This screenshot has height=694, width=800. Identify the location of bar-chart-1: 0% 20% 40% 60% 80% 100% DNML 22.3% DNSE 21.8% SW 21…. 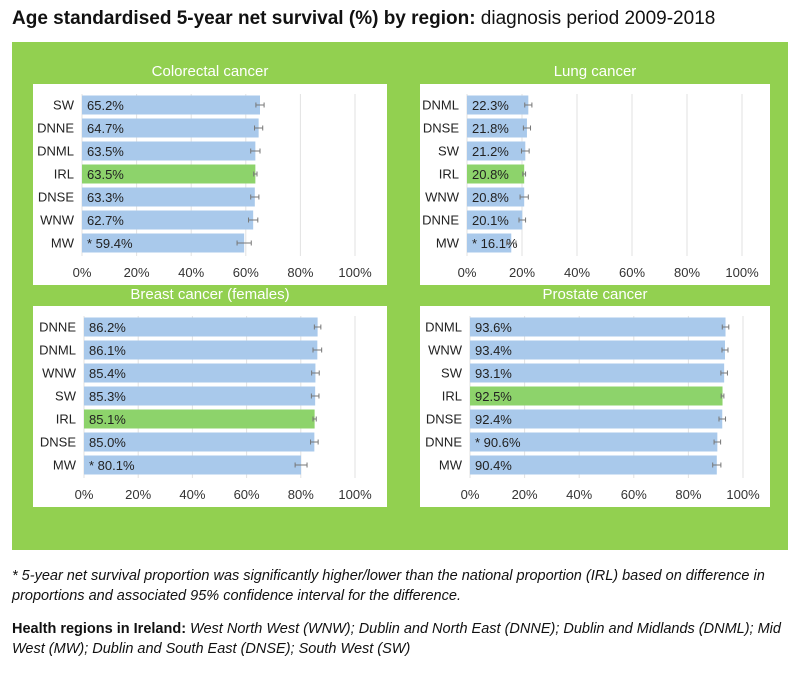
(595, 184).